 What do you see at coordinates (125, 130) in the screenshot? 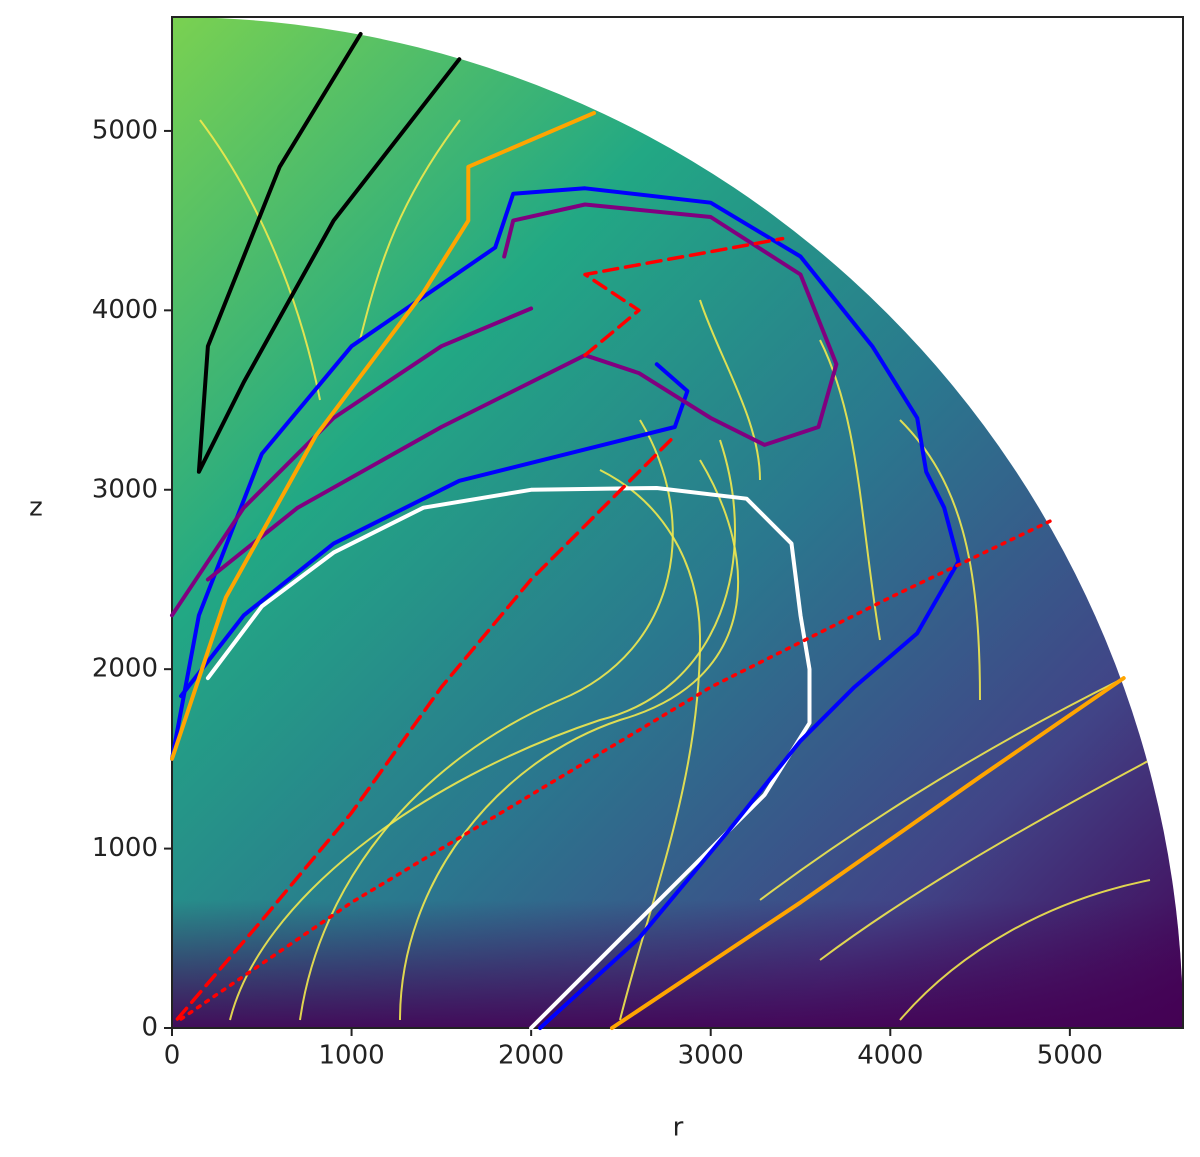
I see `y-tick-label: 5000` at bounding box center [125, 130].